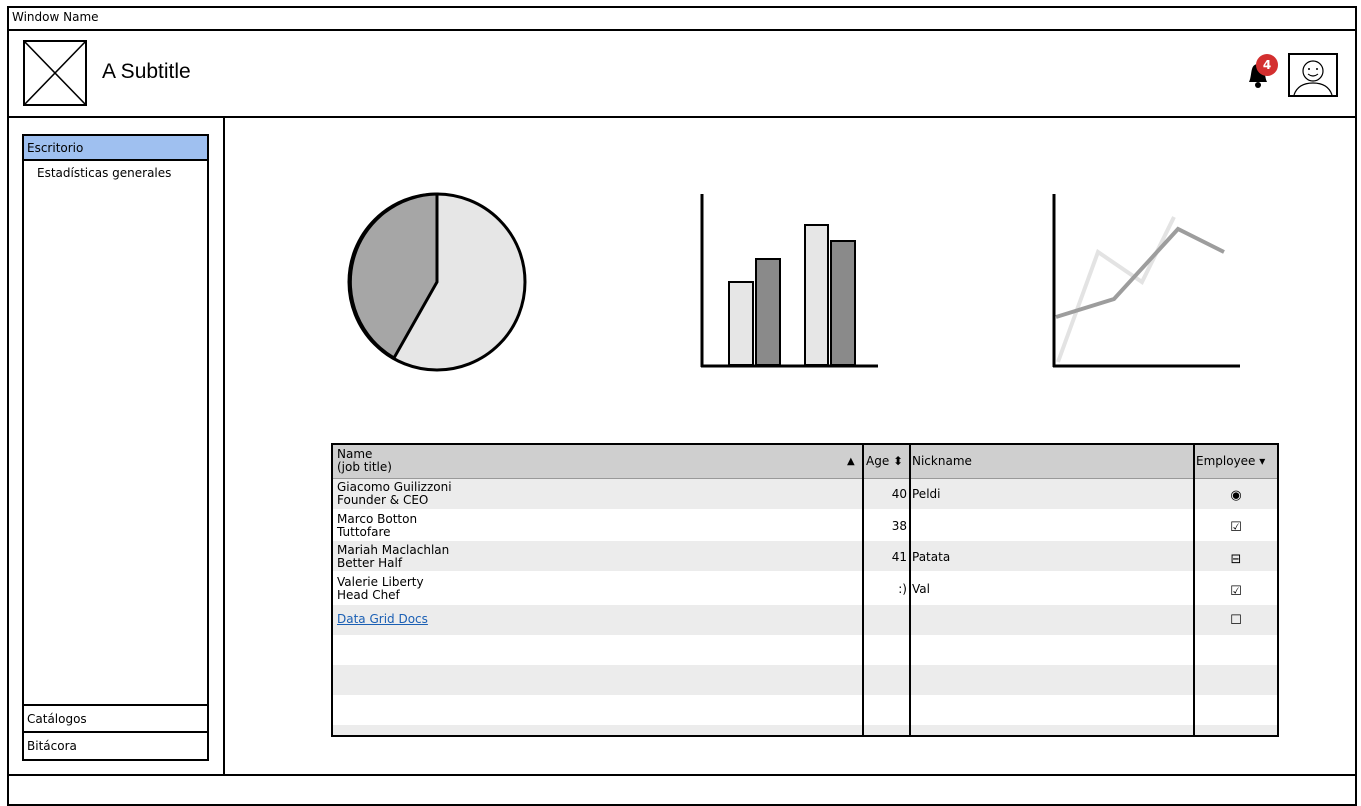  Describe the element at coordinates (931, 557) in the screenshot. I see `row-nickname: Patata` at that location.